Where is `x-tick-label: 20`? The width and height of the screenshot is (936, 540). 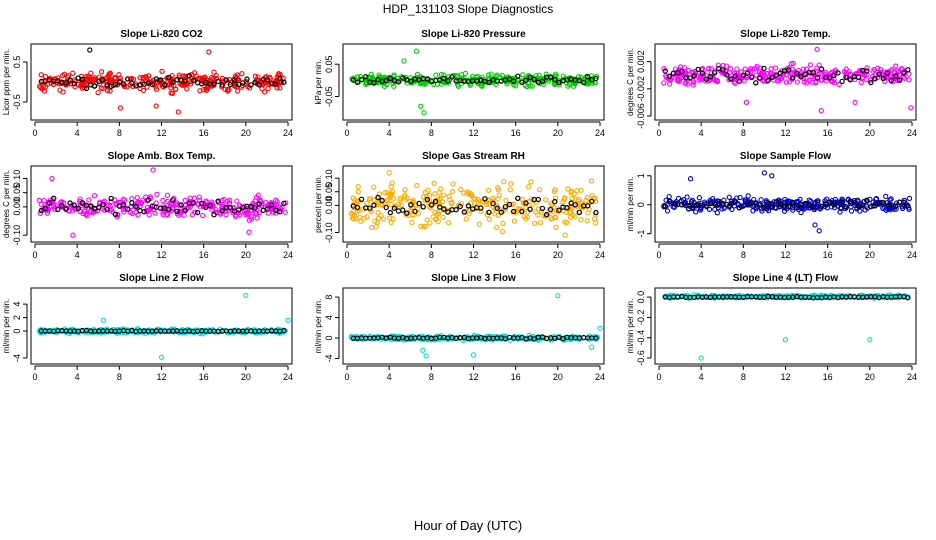
x-tick-label: 20 is located at coordinates (870, 133).